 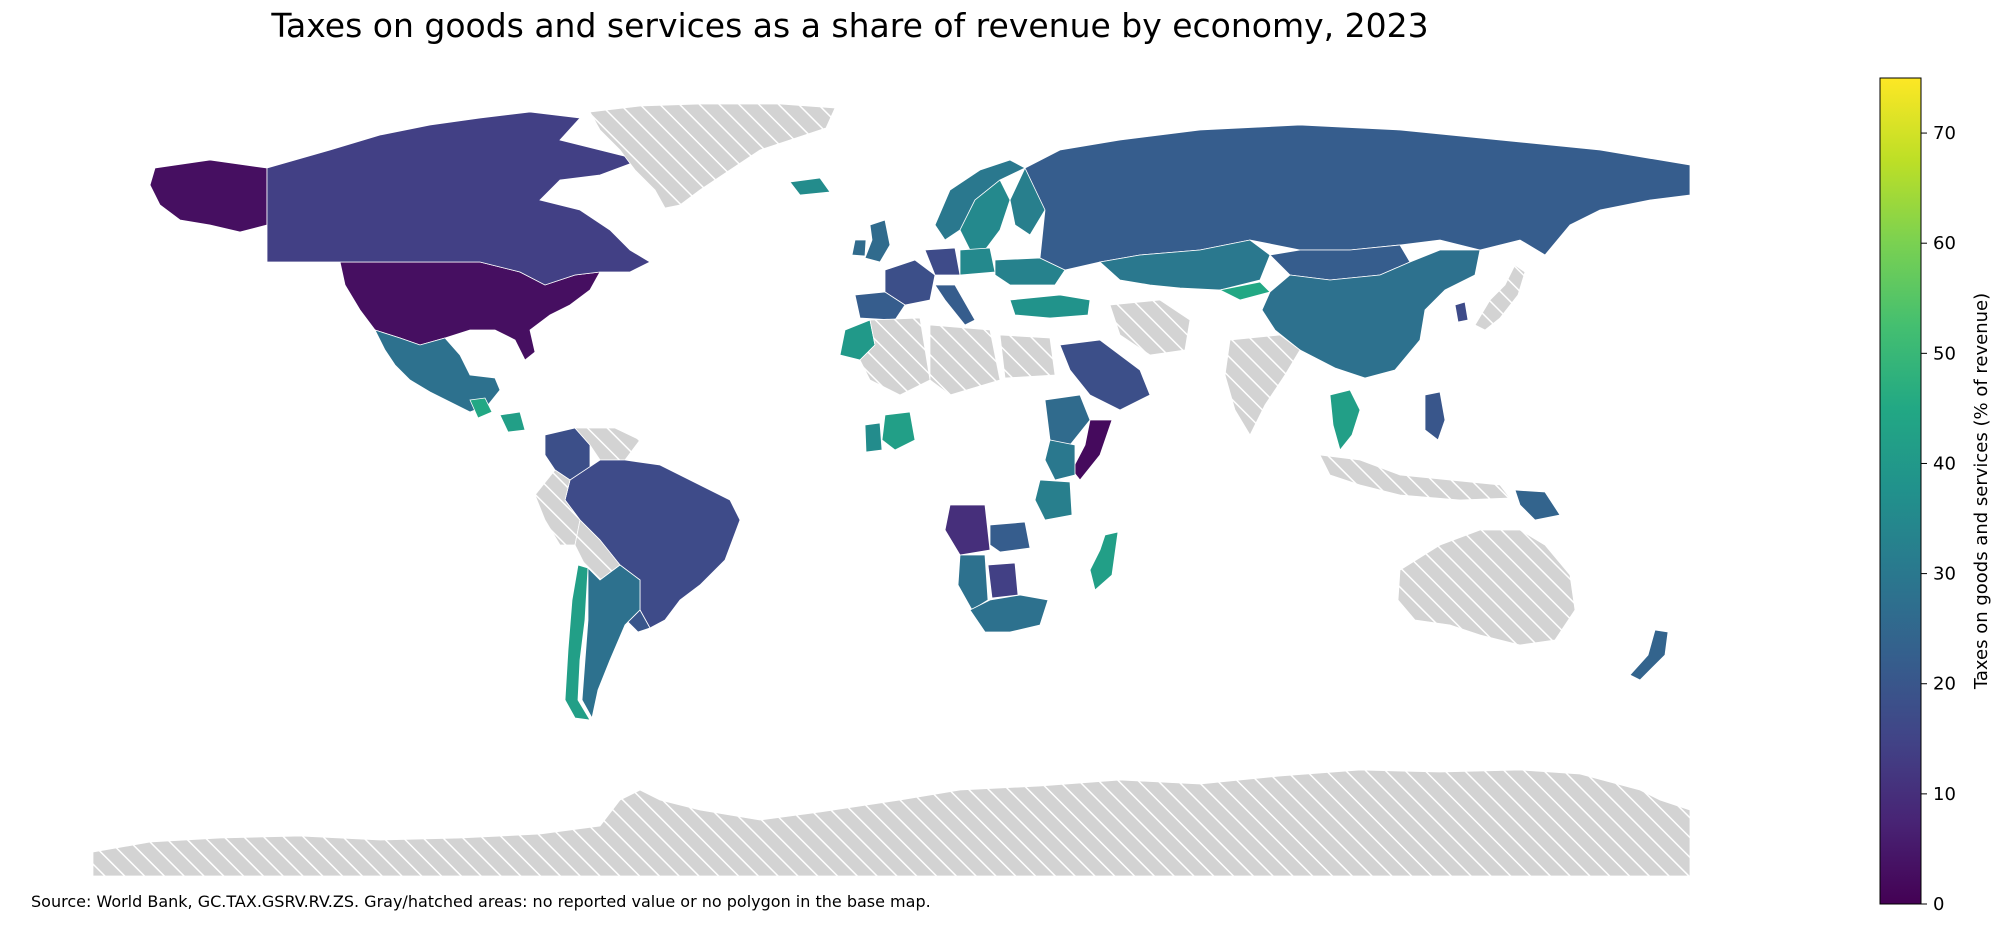 What do you see at coordinates (1944, 133) in the screenshot?
I see `colorbar-tick-label: 70` at bounding box center [1944, 133].